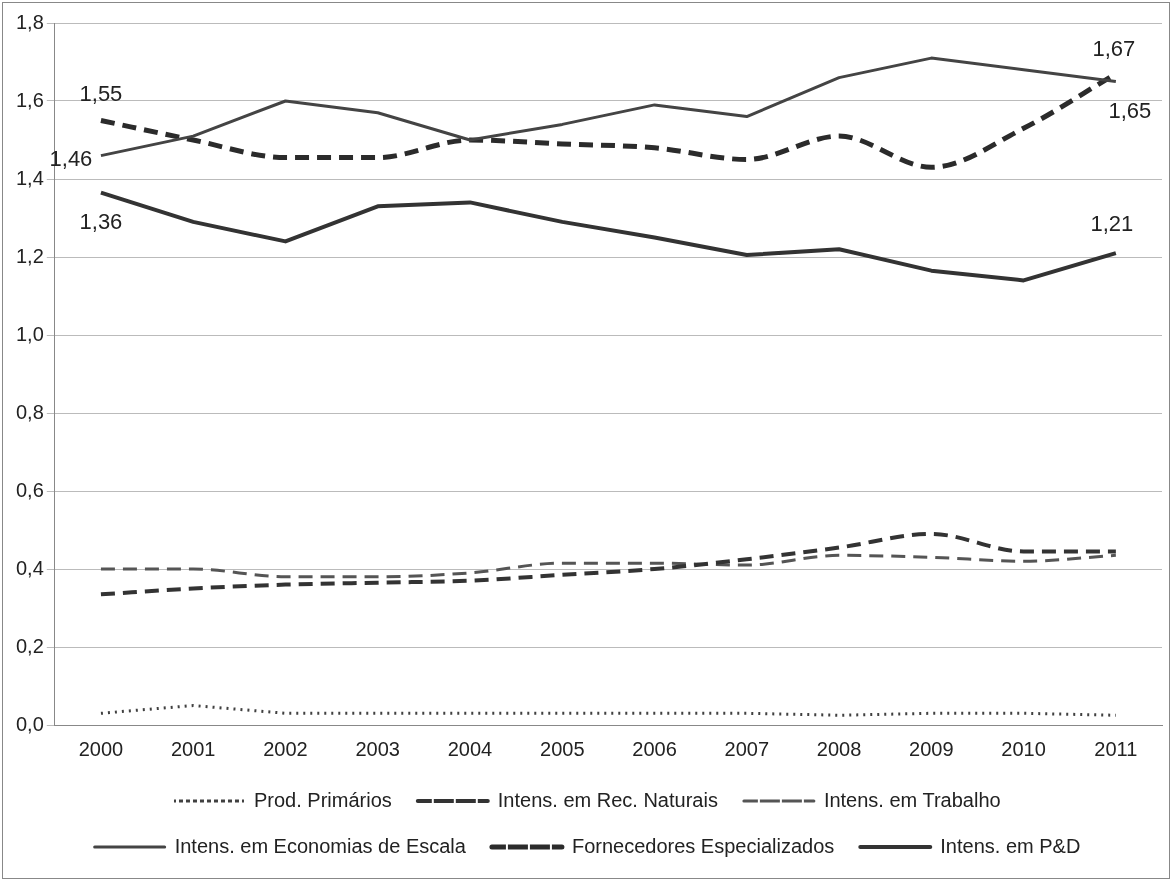 This screenshot has width=1176, height=885. Describe the element at coordinates (839, 748) in the screenshot. I see `x-tick-label: 2008` at that location.